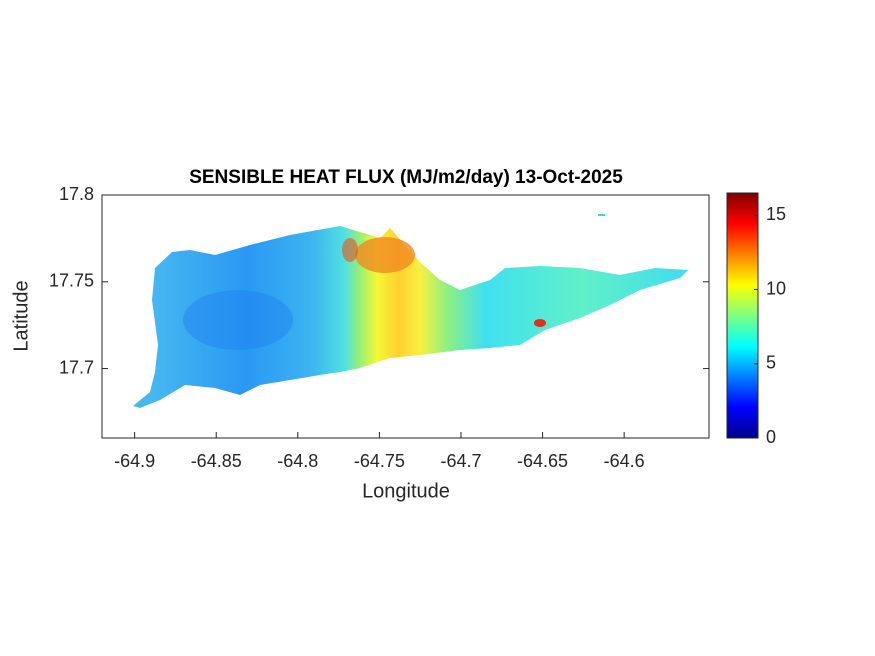 This screenshot has width=875, height=656. What do you see at coordinates (71, 281) in the screenshot?
I see `y-tick-label: 17.75` at bounding box center [71, 281].